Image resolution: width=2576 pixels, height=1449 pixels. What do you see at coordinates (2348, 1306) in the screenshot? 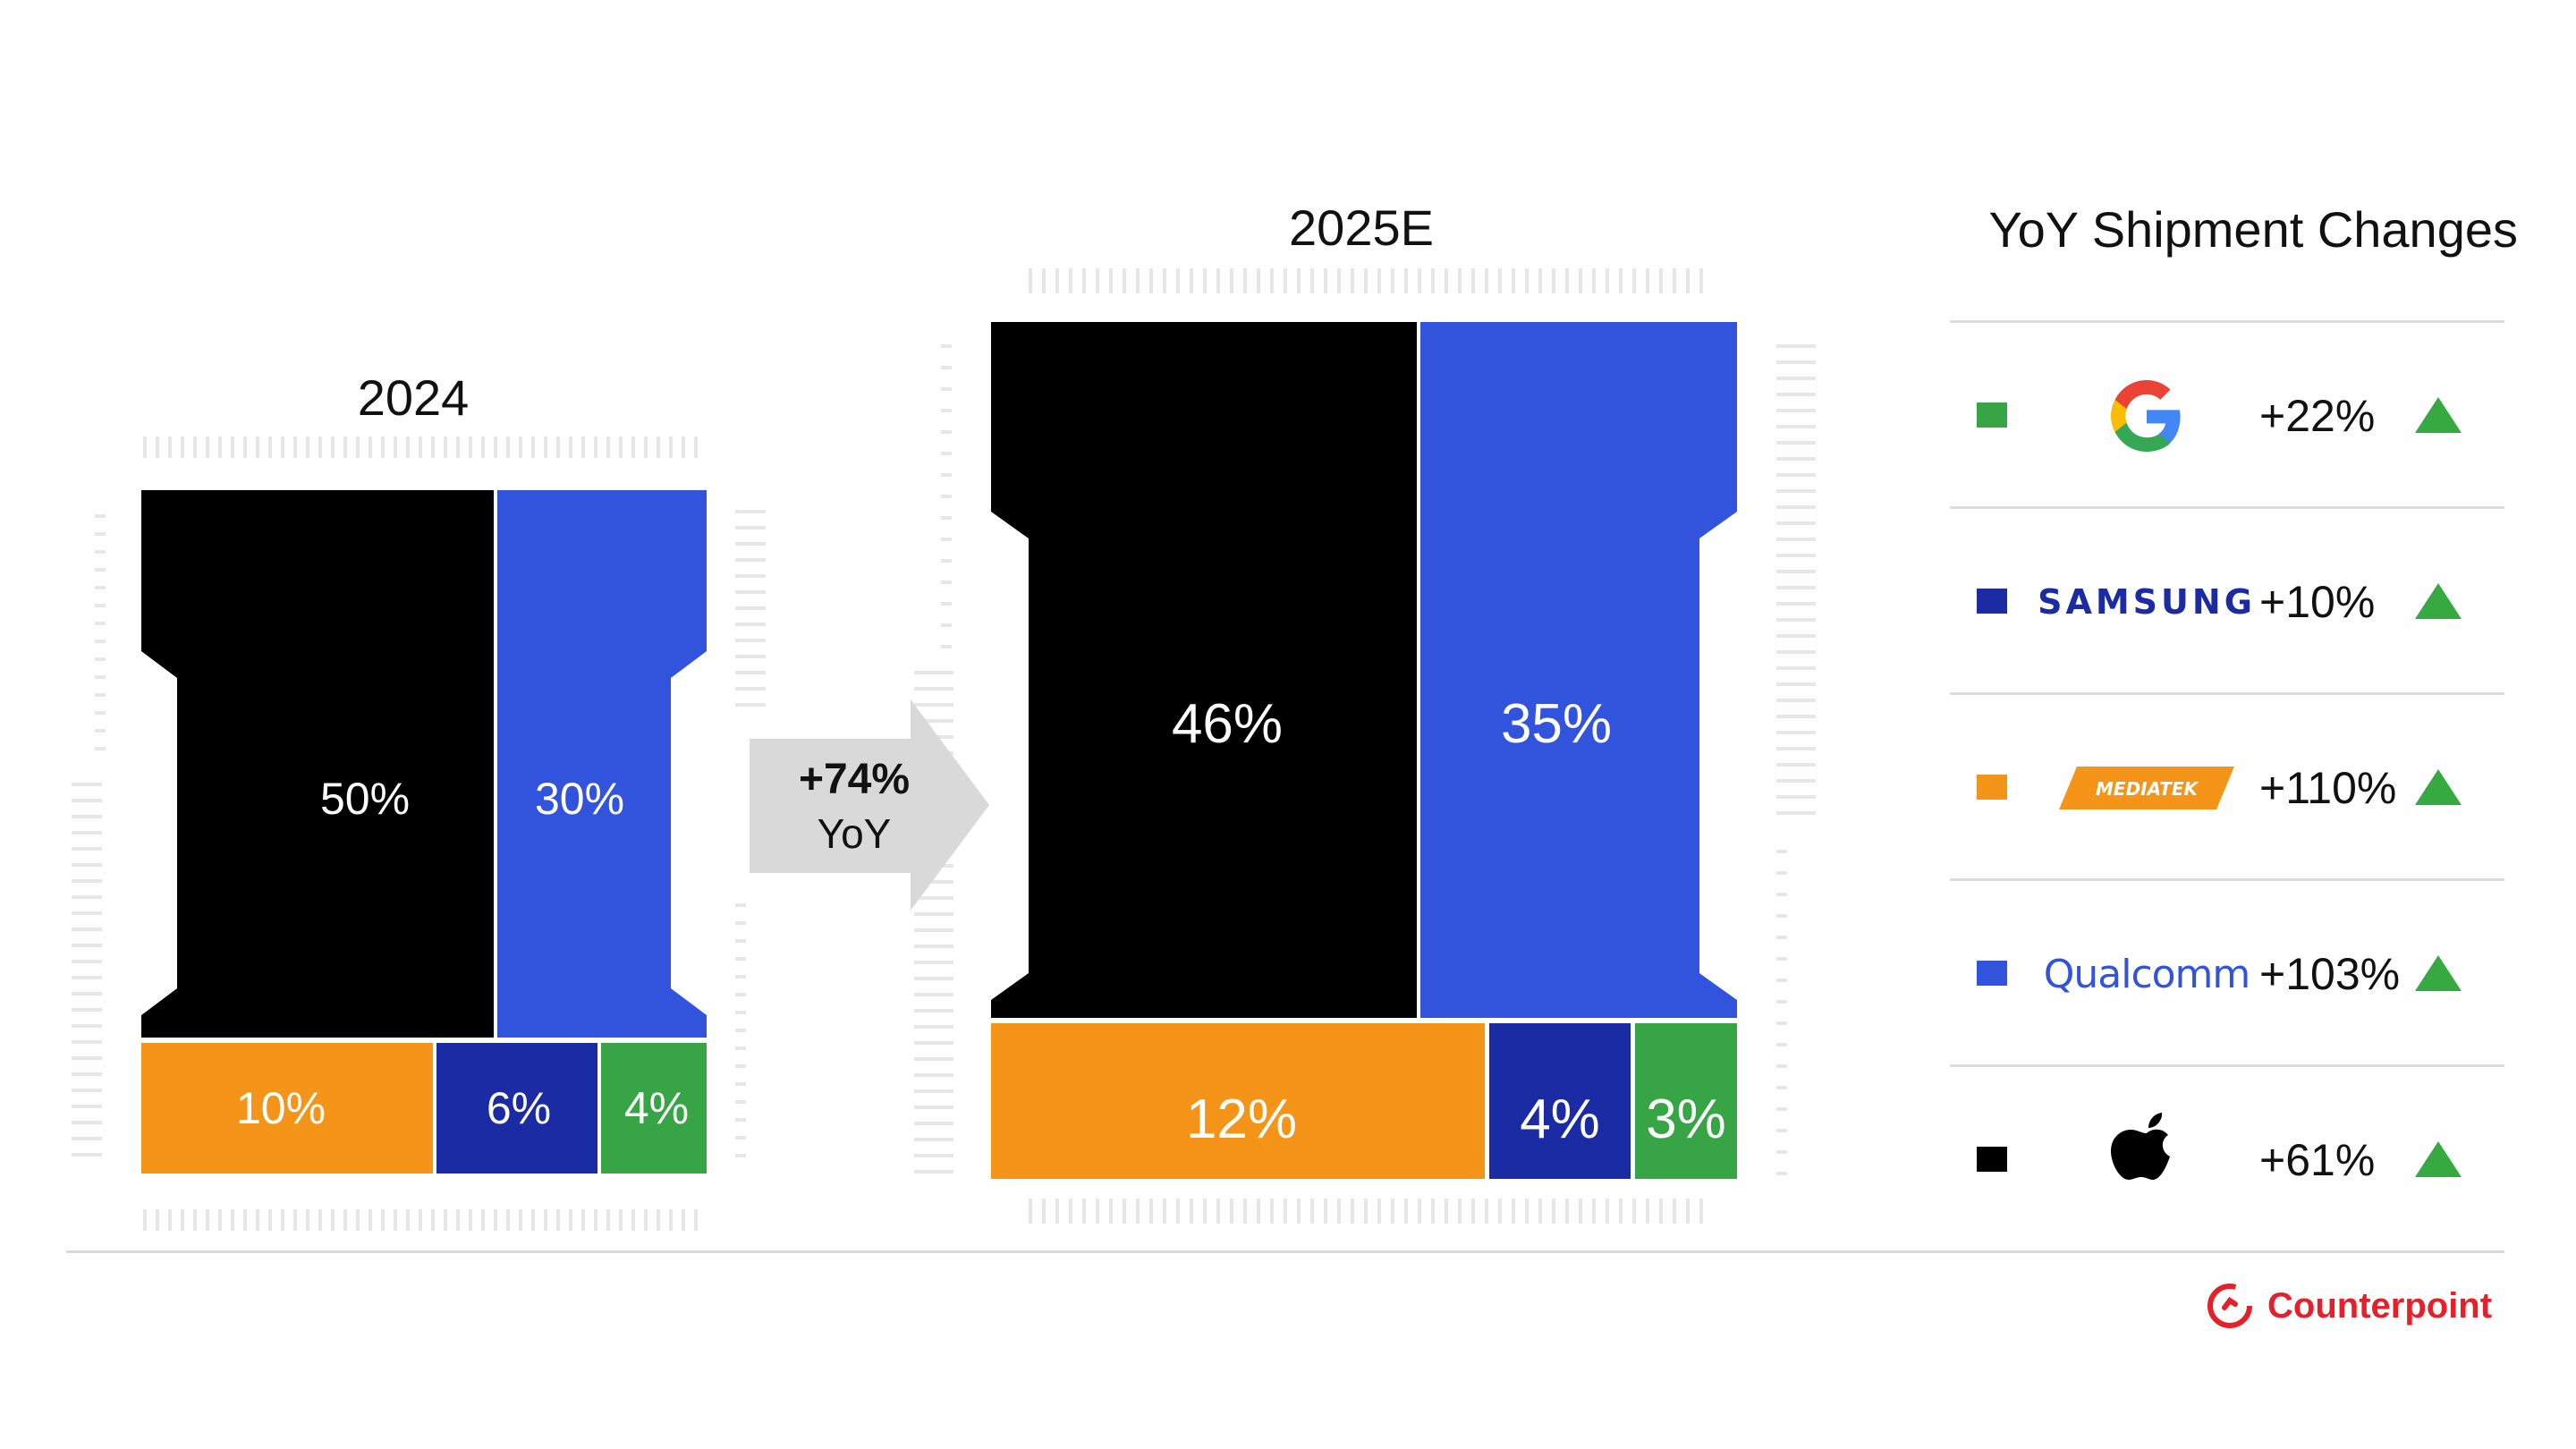
I see `counterpoint-logo: Counterpoint` at bounding box center [2348, 1306].